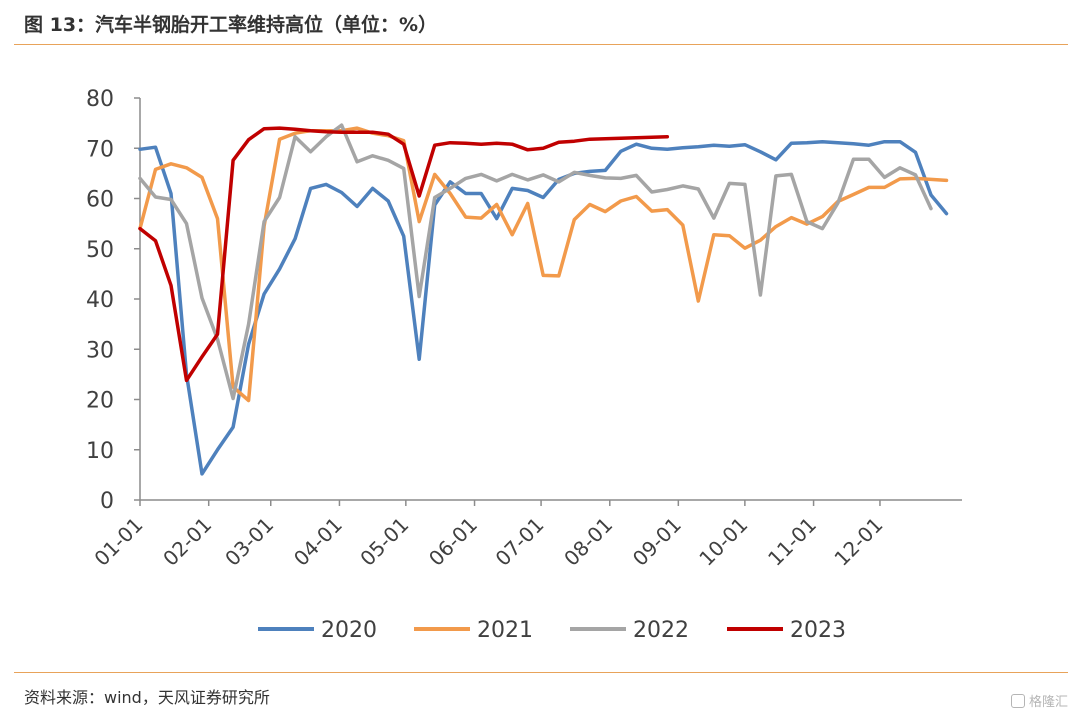 This screenshot has width=1080, height=720. What do you see at coordinates (1048, 702) in the screenshot?
I see `watermark-text: 格隆汇` at bounding box center [1048, 702].